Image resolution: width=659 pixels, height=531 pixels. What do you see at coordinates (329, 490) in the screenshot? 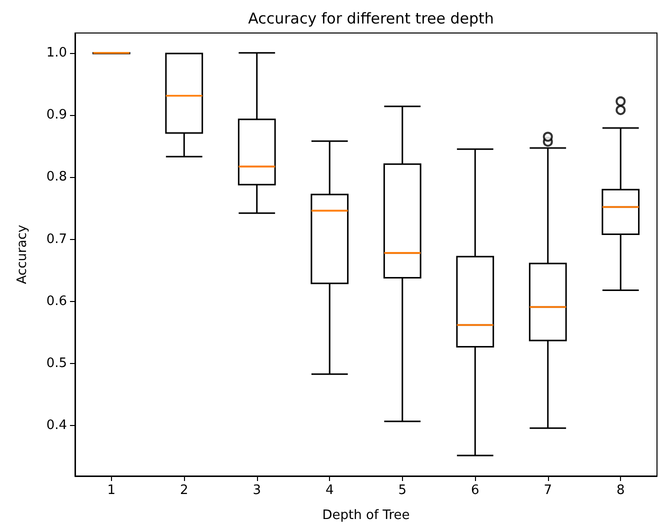
I see `x-tick-label: 4` at bounding box center [329, 490].